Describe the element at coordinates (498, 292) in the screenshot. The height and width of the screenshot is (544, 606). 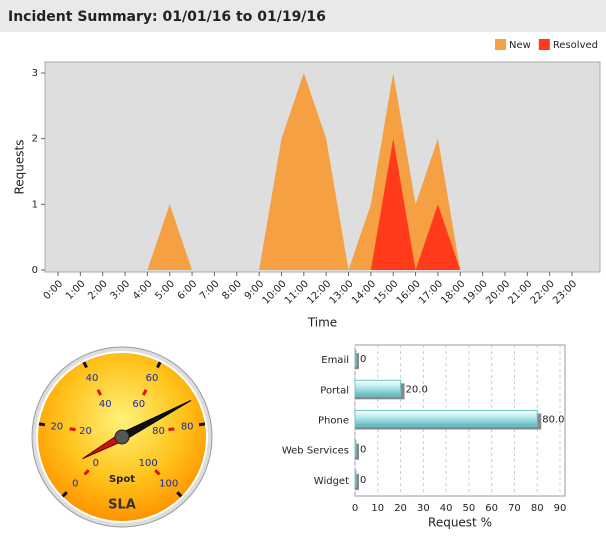
I see `x-tick-label: 20:00` at that location.